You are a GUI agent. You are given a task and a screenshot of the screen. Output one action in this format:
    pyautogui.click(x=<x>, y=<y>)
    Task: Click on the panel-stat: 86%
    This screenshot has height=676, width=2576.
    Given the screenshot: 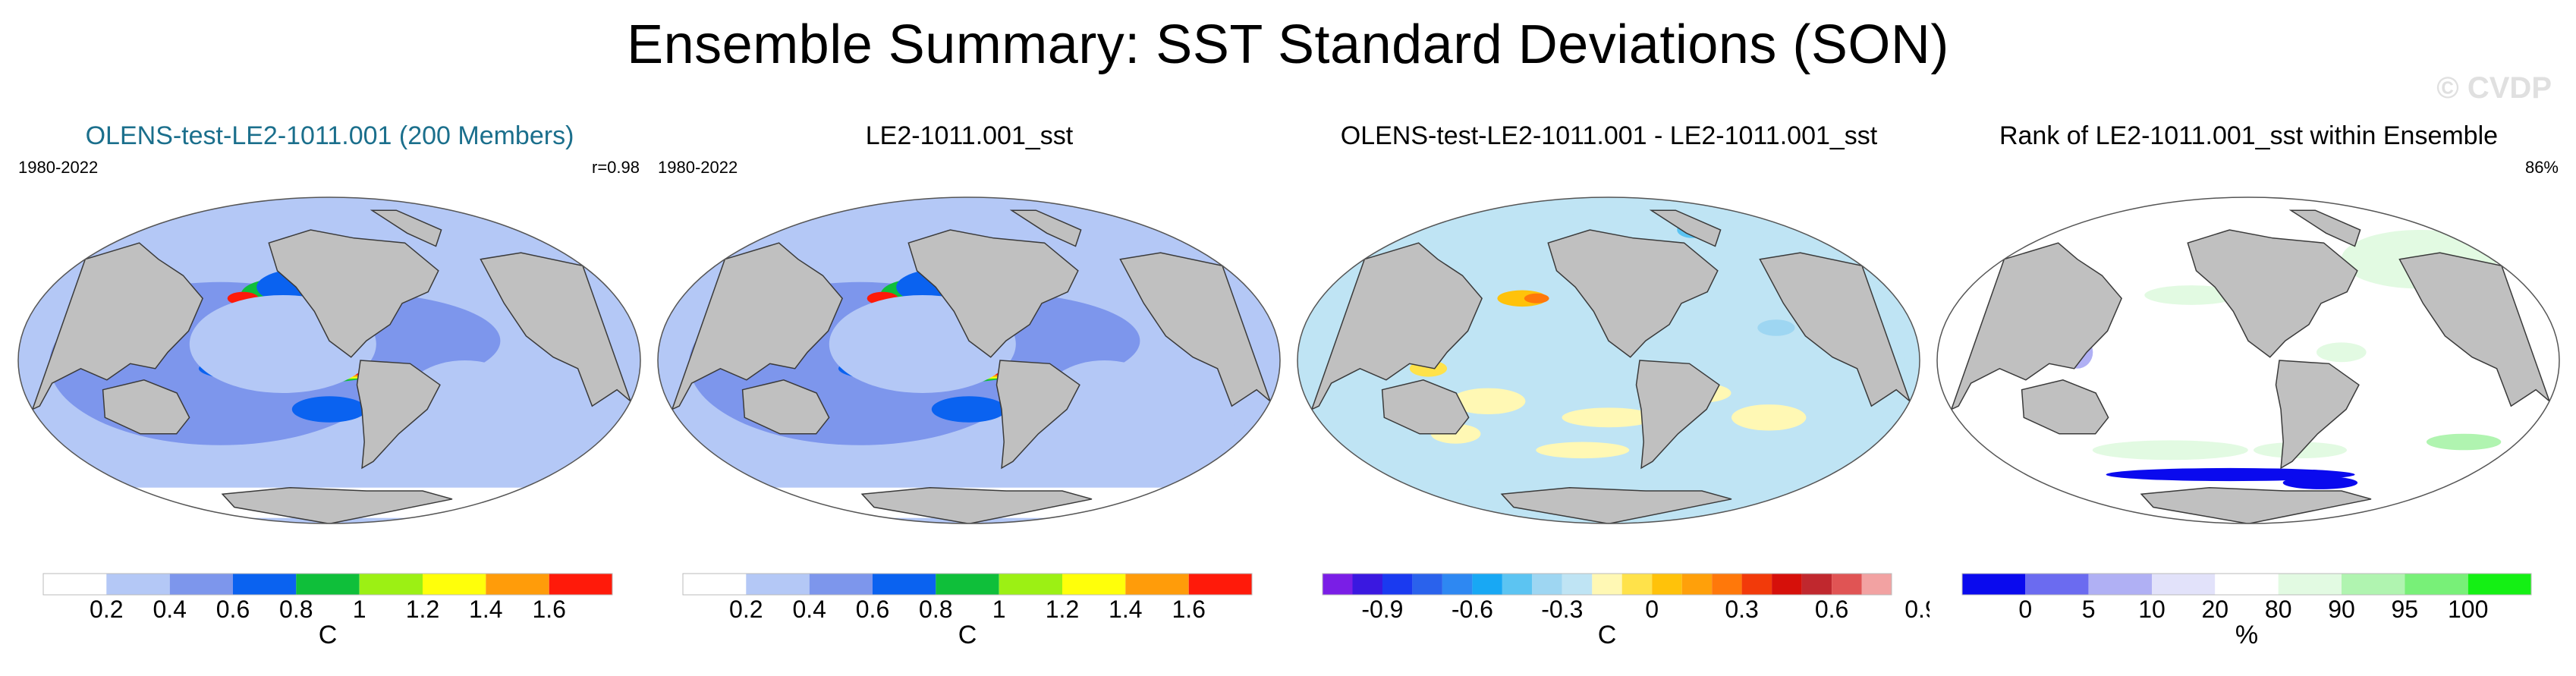 What is the action you would take?
    pyautogui.click(x=2541, y=167)
    